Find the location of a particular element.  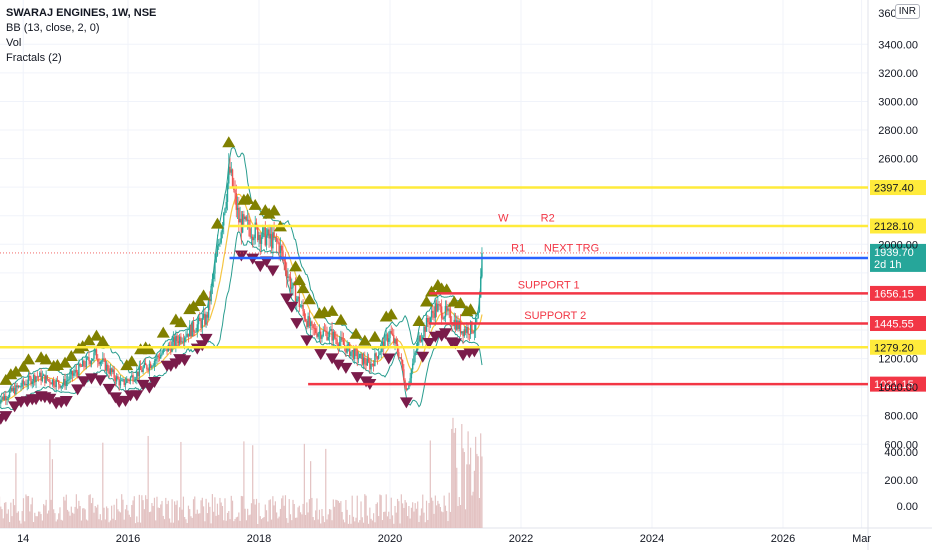

legend-indicator-bb: BB (13, close, 2, 0) is located at coordinates (53, 28).